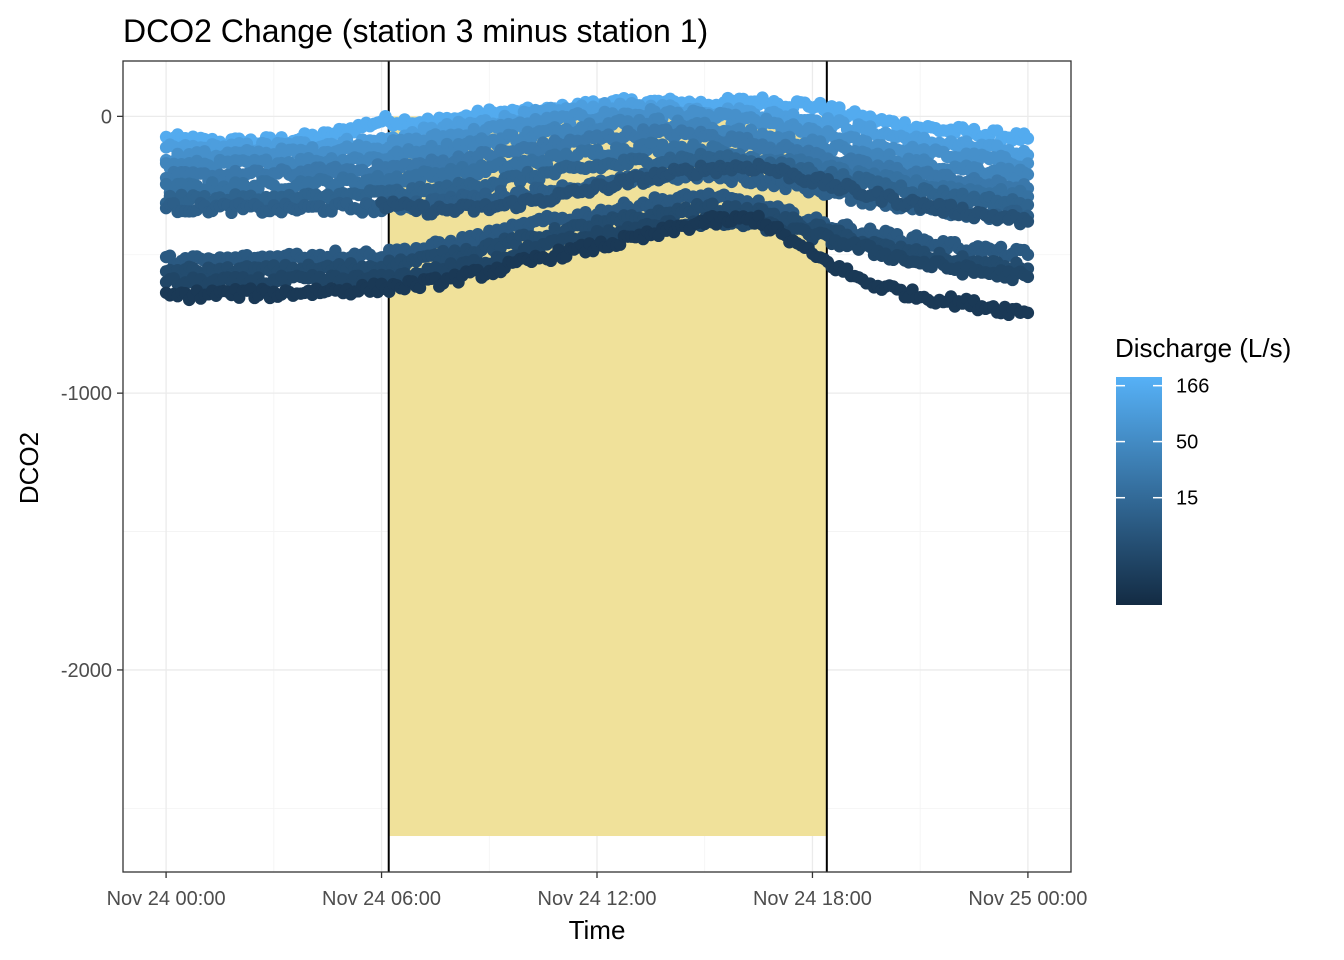 Image resolution: width=1344 pixels, height=960 pixels. What do you see at coordinates (29, 468) in the screenshot?
I see `y-axis-title: DCO2` at bounding box center [29, 468].